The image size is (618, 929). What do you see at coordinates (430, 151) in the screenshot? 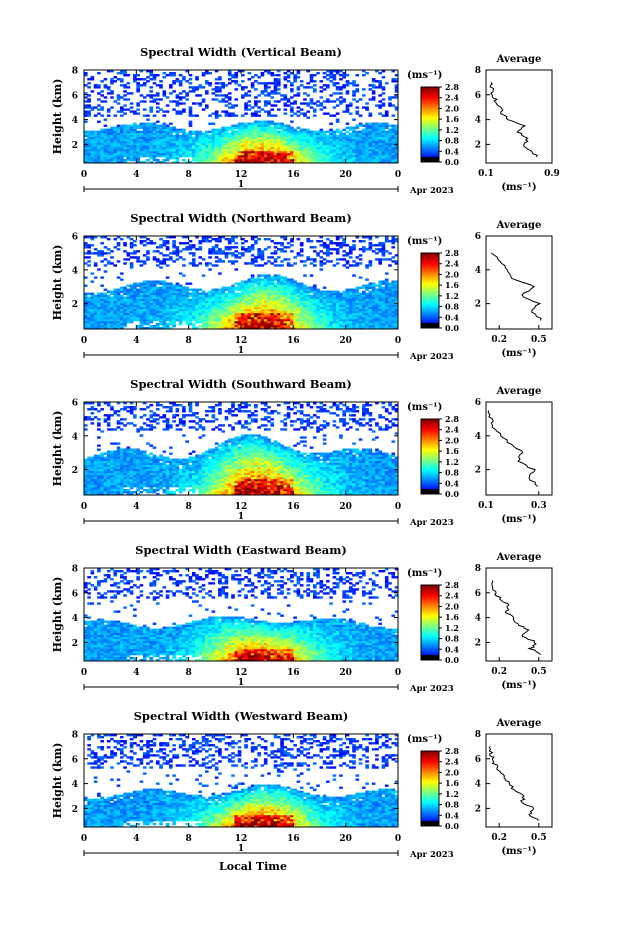
I see `colorbar-segment` at bounding box center [430, 151].